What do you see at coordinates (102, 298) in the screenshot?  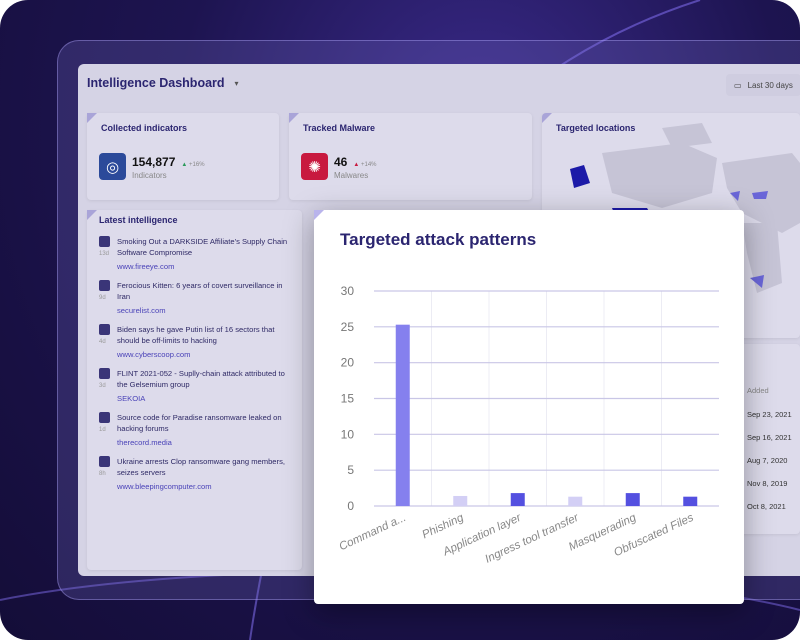 I see `item-age: 9d` at bounding box center [102, 298].